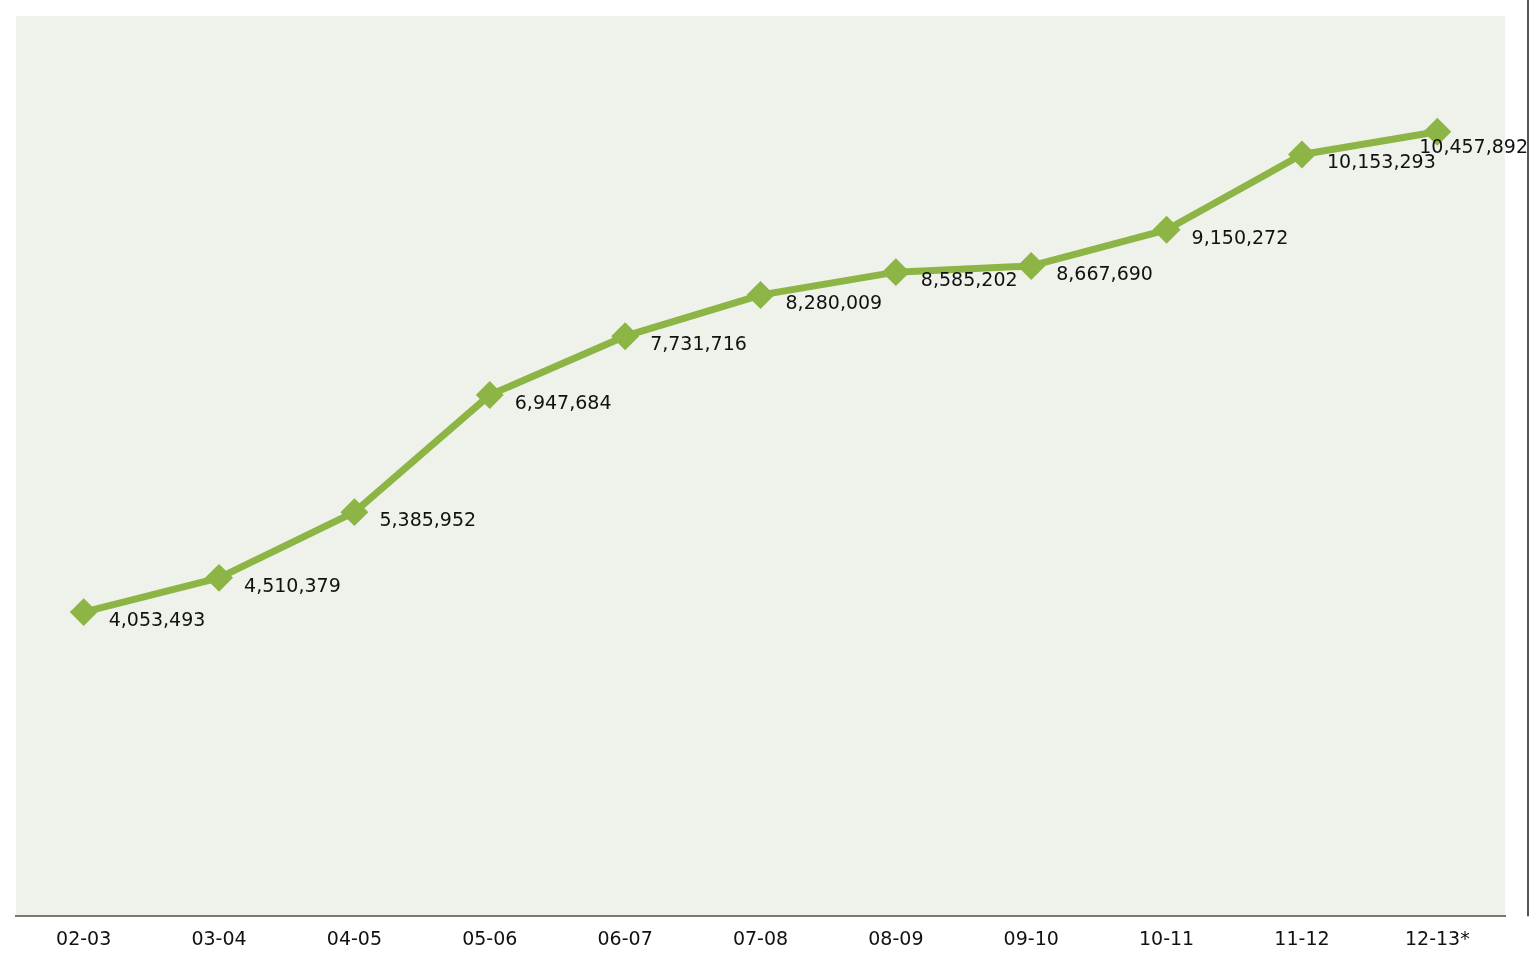  I want to click on data-label: 4,053,493, so click(157, 619).